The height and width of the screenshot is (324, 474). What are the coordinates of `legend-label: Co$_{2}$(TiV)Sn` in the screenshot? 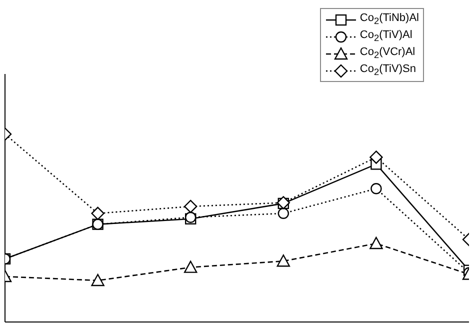 It's located at (388, 70).